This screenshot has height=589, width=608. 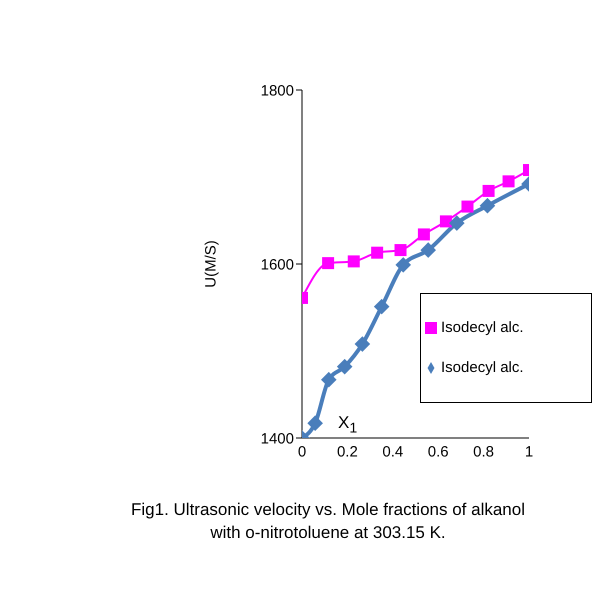 What do you see at coordinates (211, 264) in the screenshot?
I see `y-axis-title: U(M/S)` at bounding box center [211, 264].